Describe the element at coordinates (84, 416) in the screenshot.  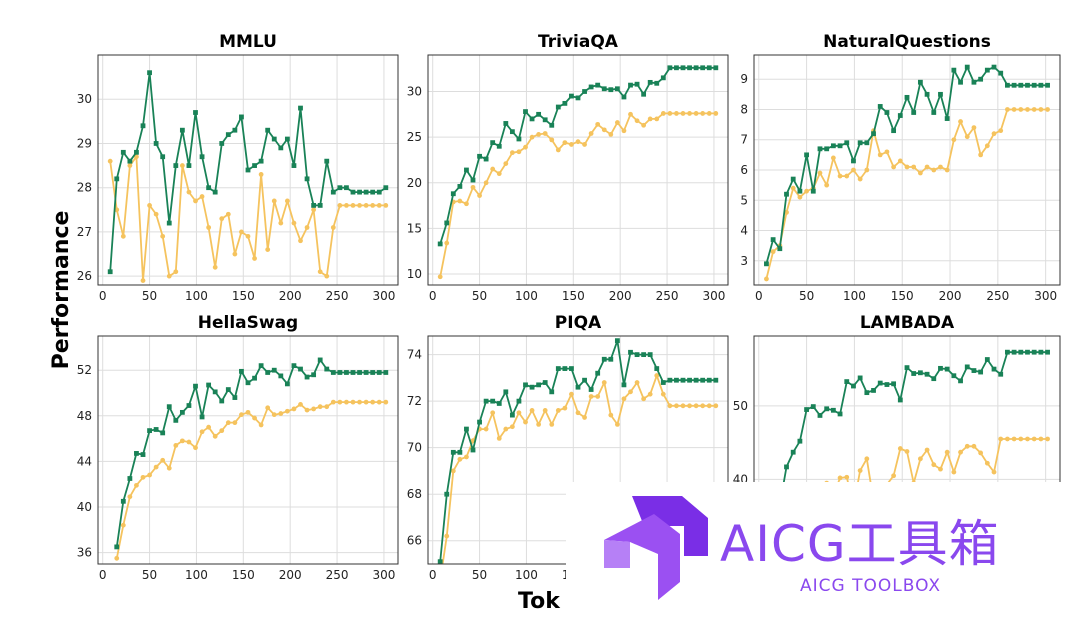
I see `y-tick-label: 48` at that location.